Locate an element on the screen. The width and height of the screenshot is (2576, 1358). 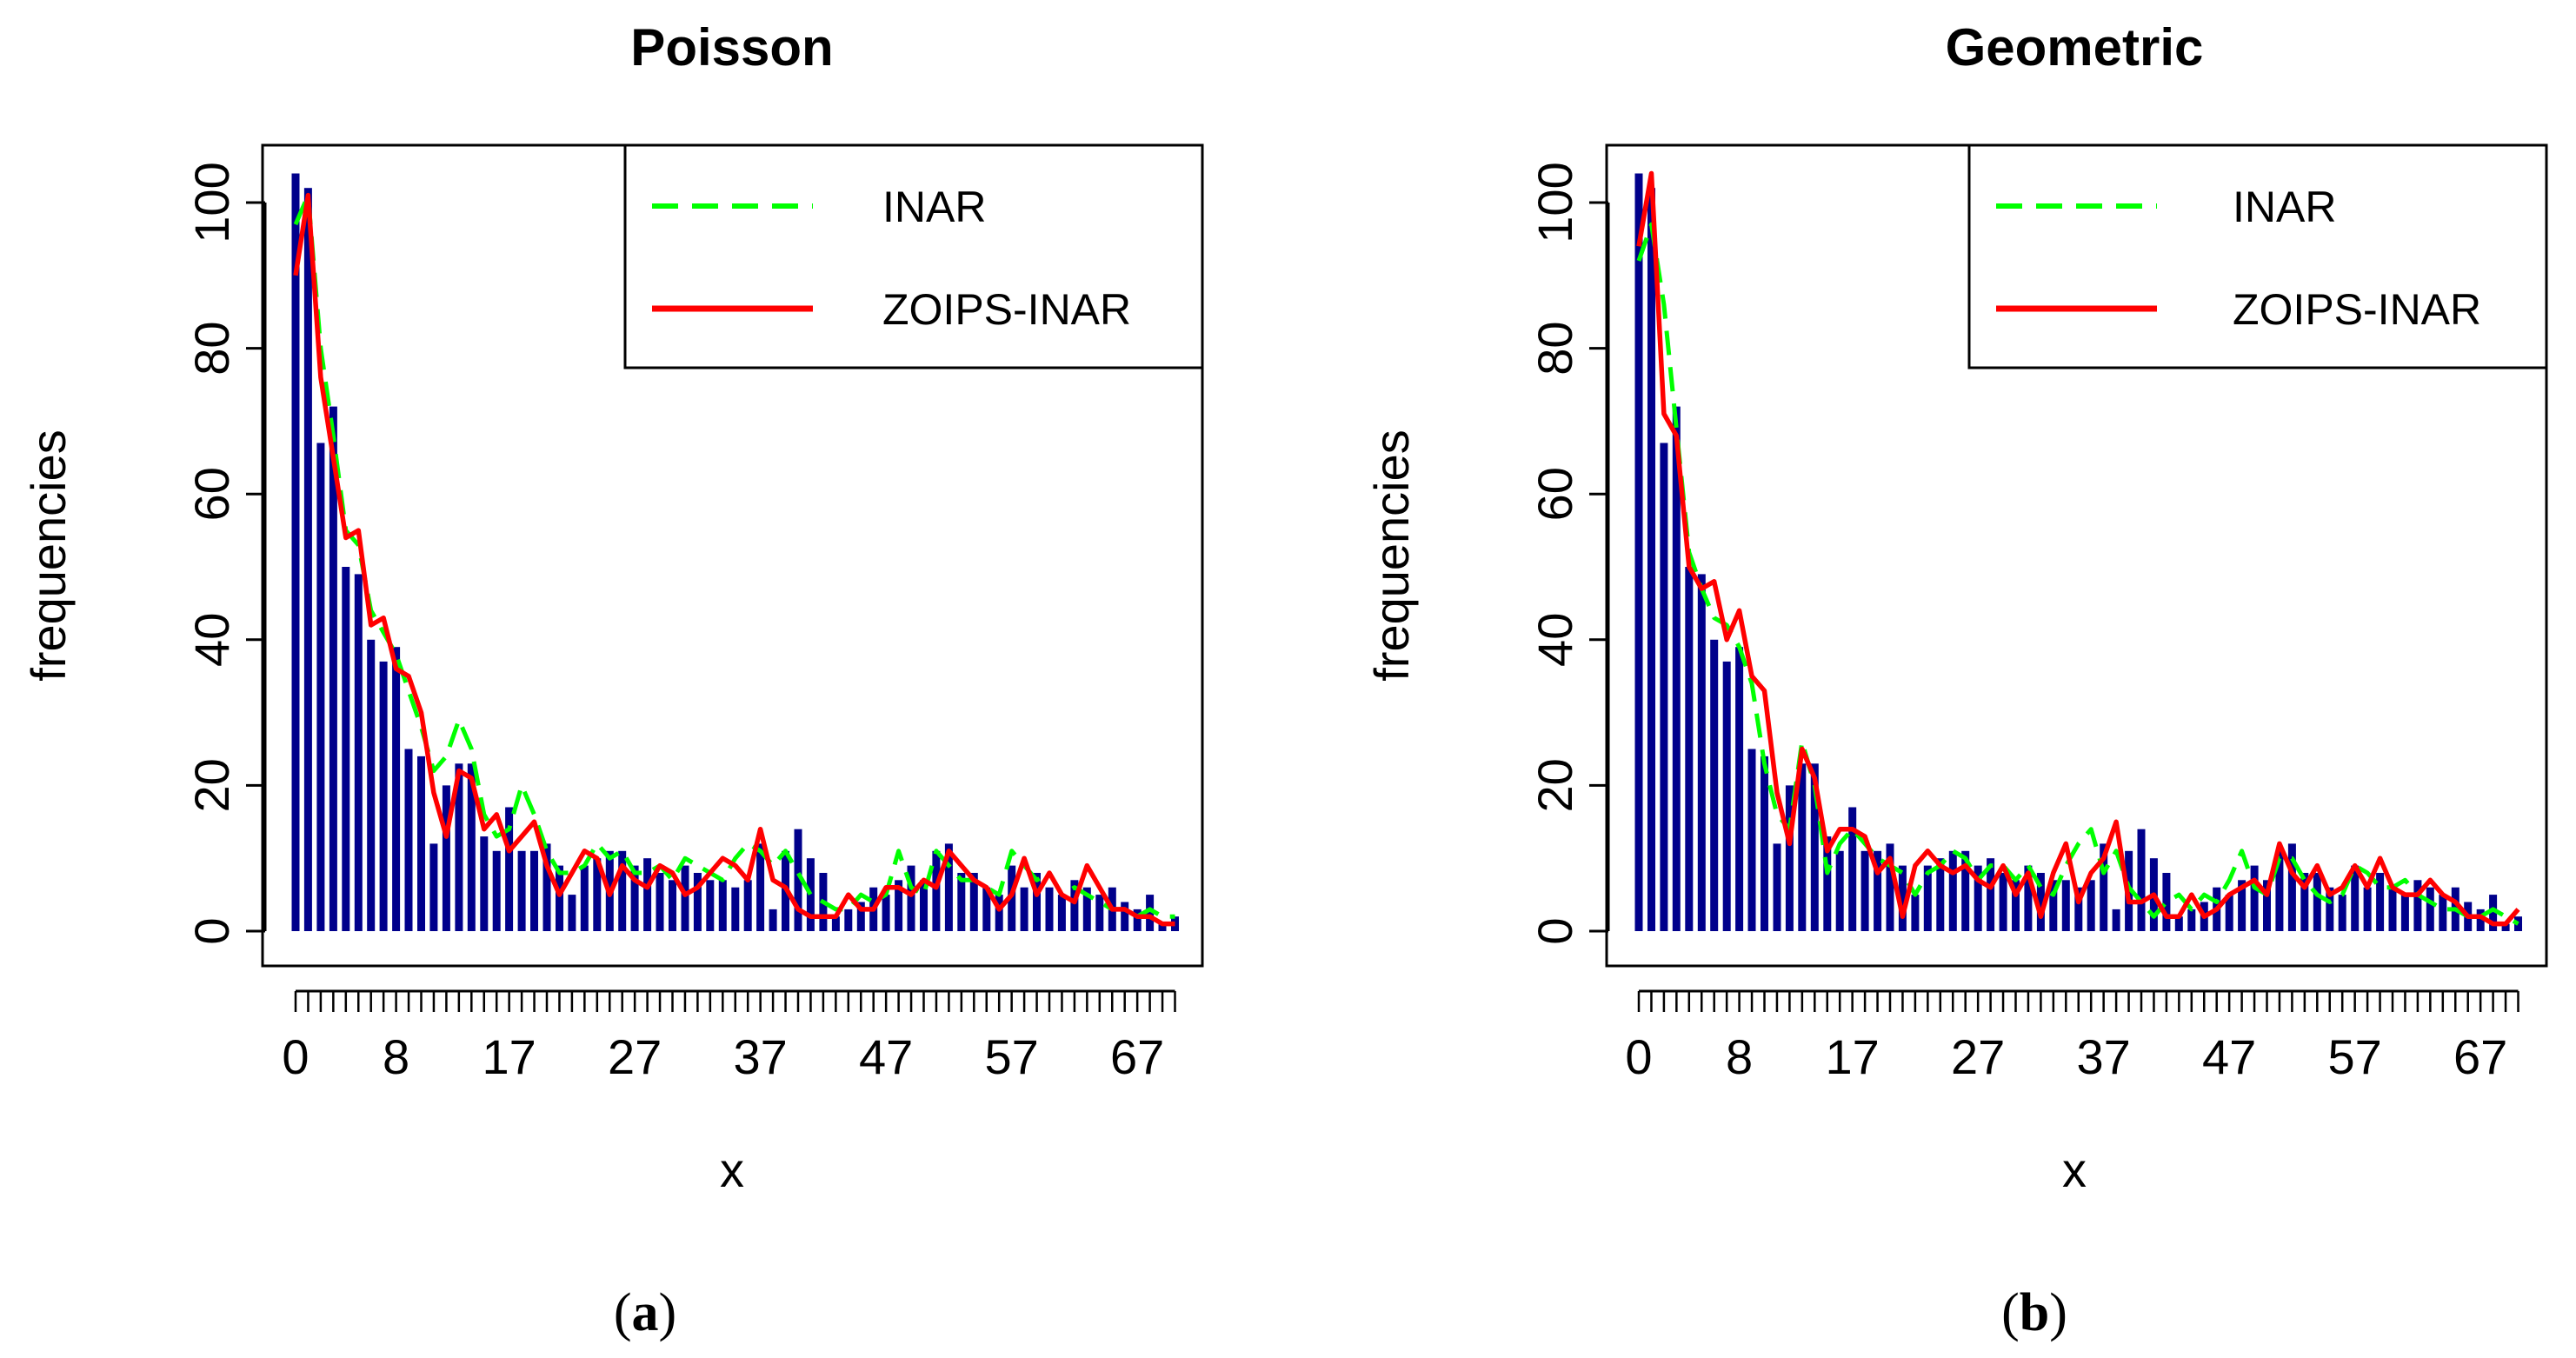
x-axis-label: x is located at coordinates (732, 1169).